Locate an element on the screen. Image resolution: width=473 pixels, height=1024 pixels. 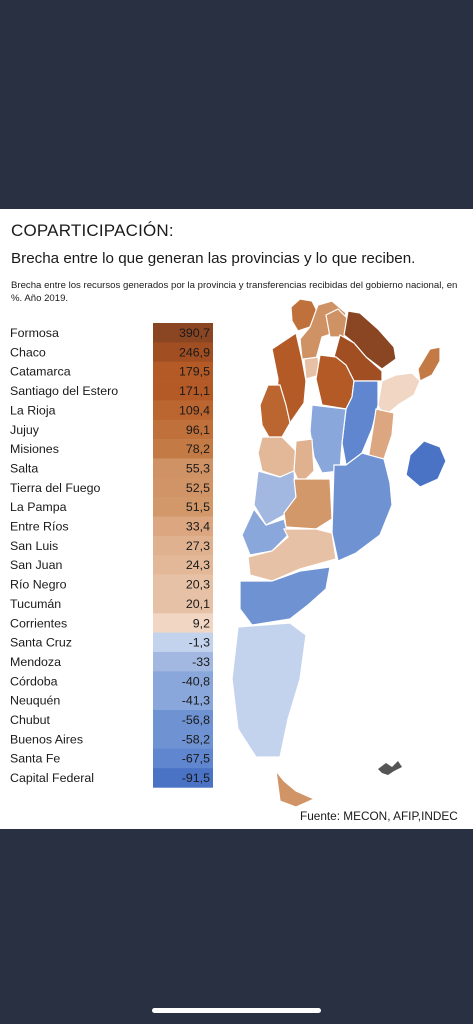
value-label: 24,3 is located at coordinates (198, 565).